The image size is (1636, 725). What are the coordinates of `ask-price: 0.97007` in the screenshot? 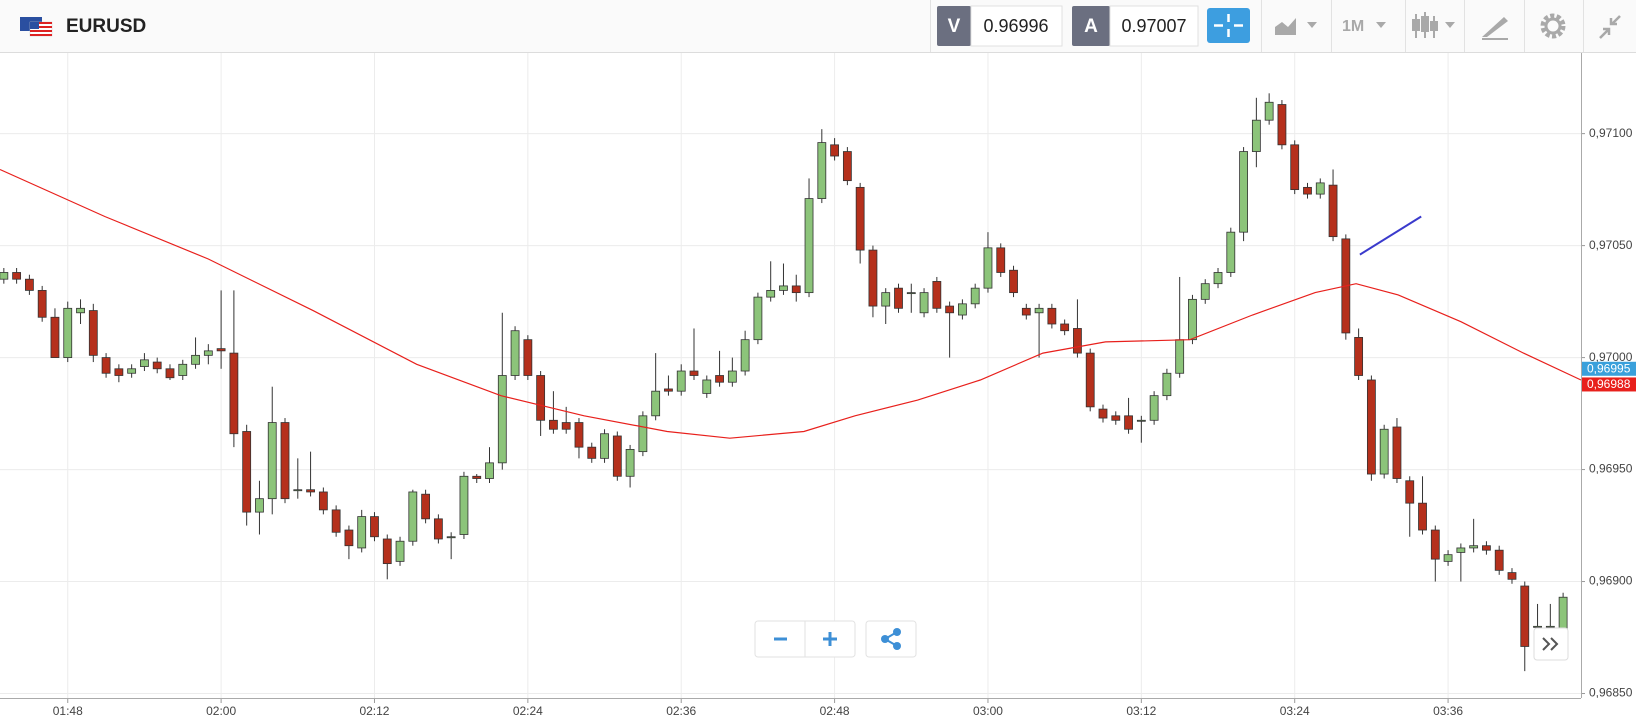 It's located at (1153, 26).